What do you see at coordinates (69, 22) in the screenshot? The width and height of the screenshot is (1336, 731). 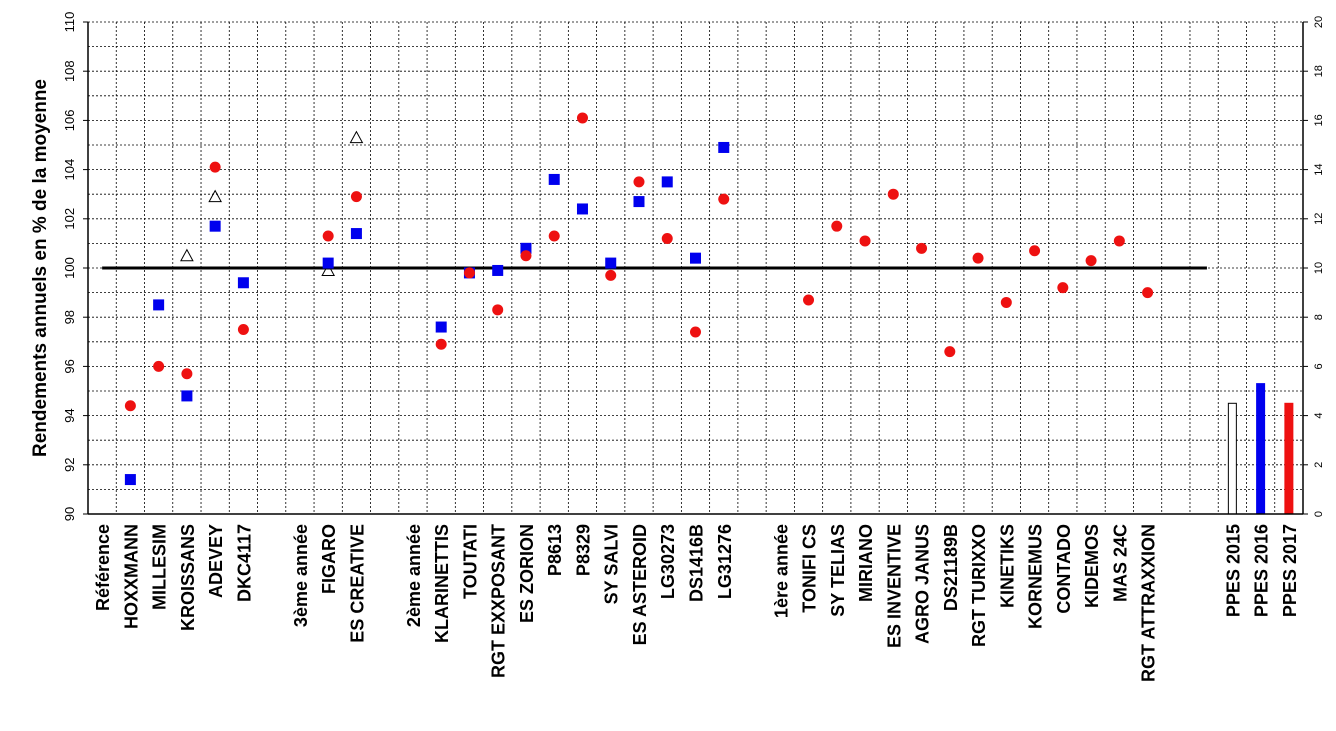 I see `y-tick-label: 110` at bounding box center [69, 22].